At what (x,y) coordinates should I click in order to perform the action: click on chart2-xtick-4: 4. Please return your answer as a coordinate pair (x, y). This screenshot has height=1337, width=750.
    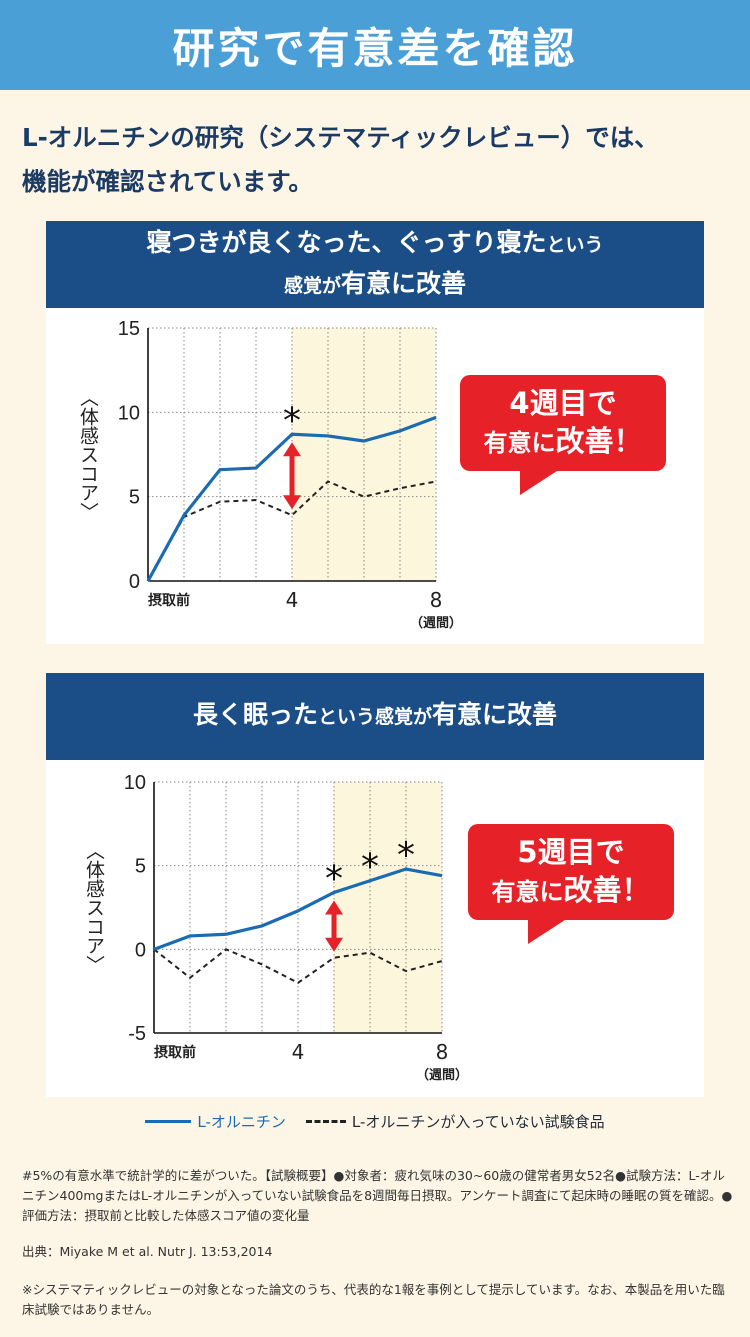
    Looking at the image, I should click on (298, 1052).